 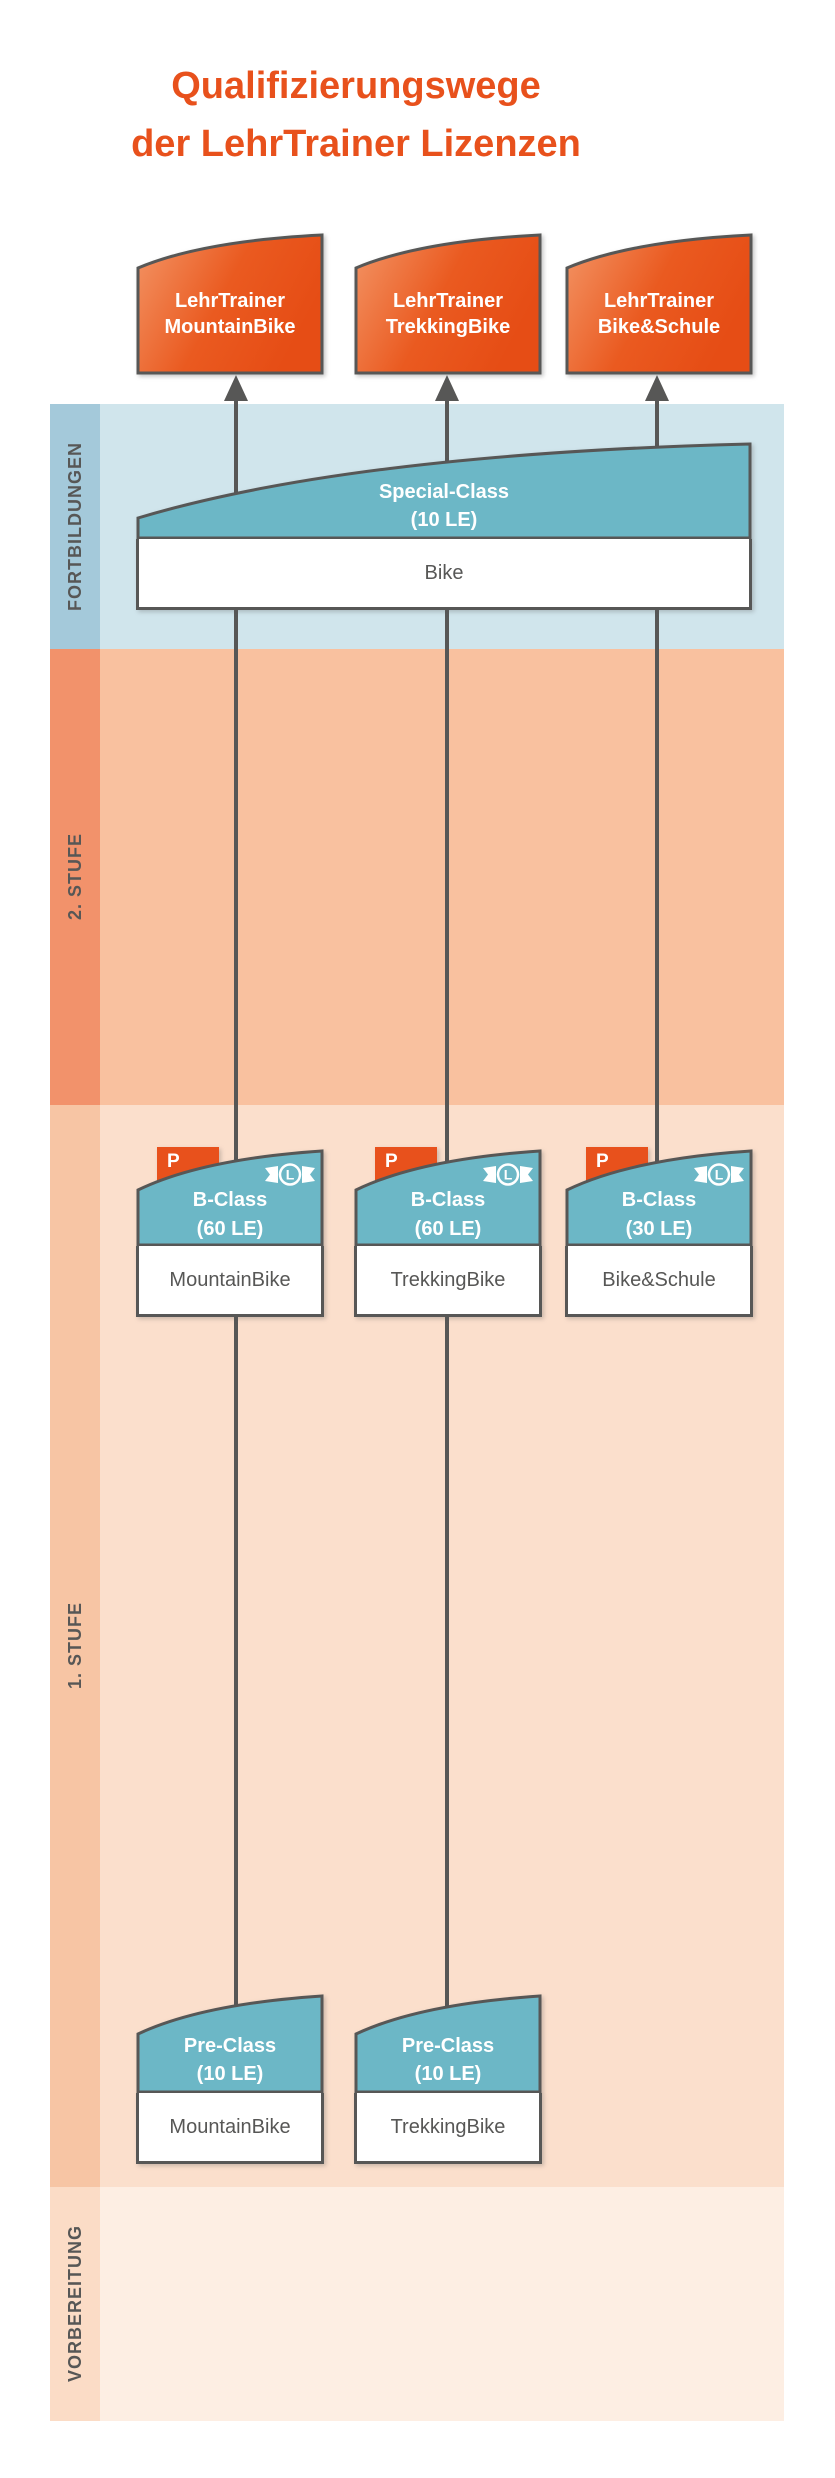 I want to click on class-body: Bike, so click(x=444, y=574).